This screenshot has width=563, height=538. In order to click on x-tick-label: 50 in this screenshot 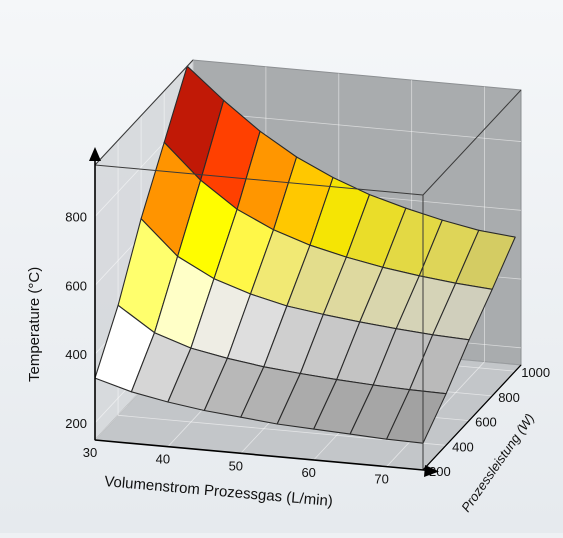, I will do `click(236, 465)`.